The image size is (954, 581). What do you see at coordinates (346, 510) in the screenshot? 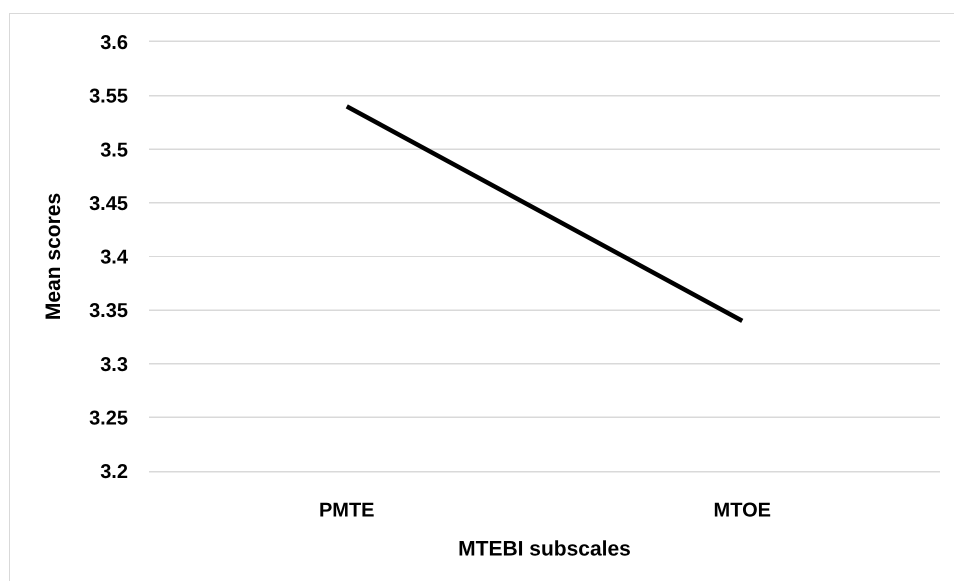
I see `x-tick-label: PMTE` at bounding box center [346, 510].